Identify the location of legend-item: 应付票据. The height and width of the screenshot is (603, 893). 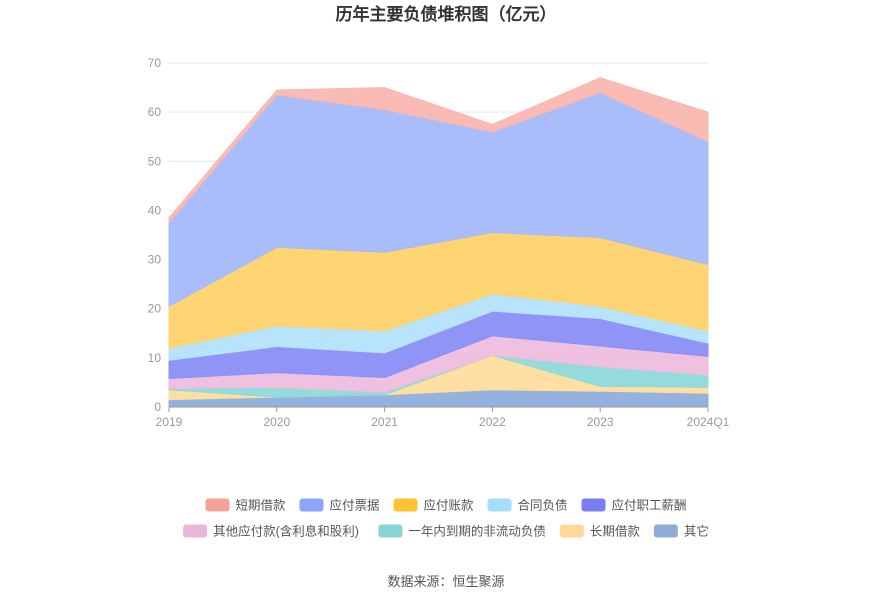
(339, 505).